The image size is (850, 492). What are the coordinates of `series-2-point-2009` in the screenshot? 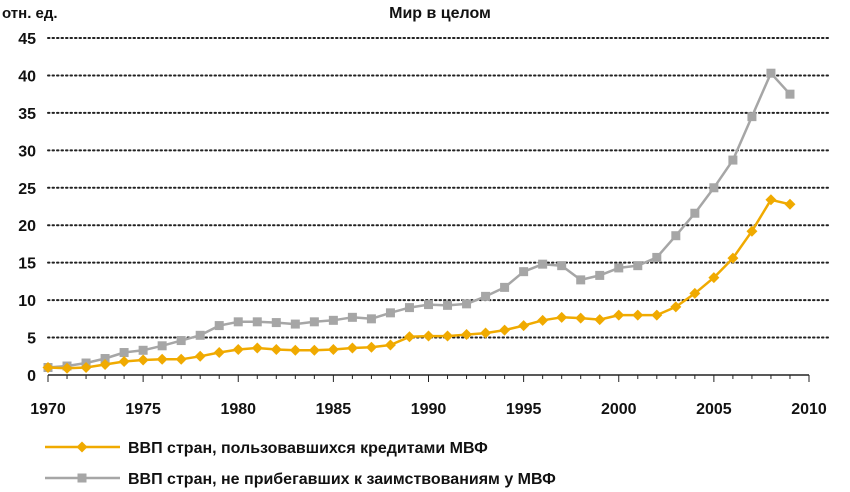 It's located at (790, 94).